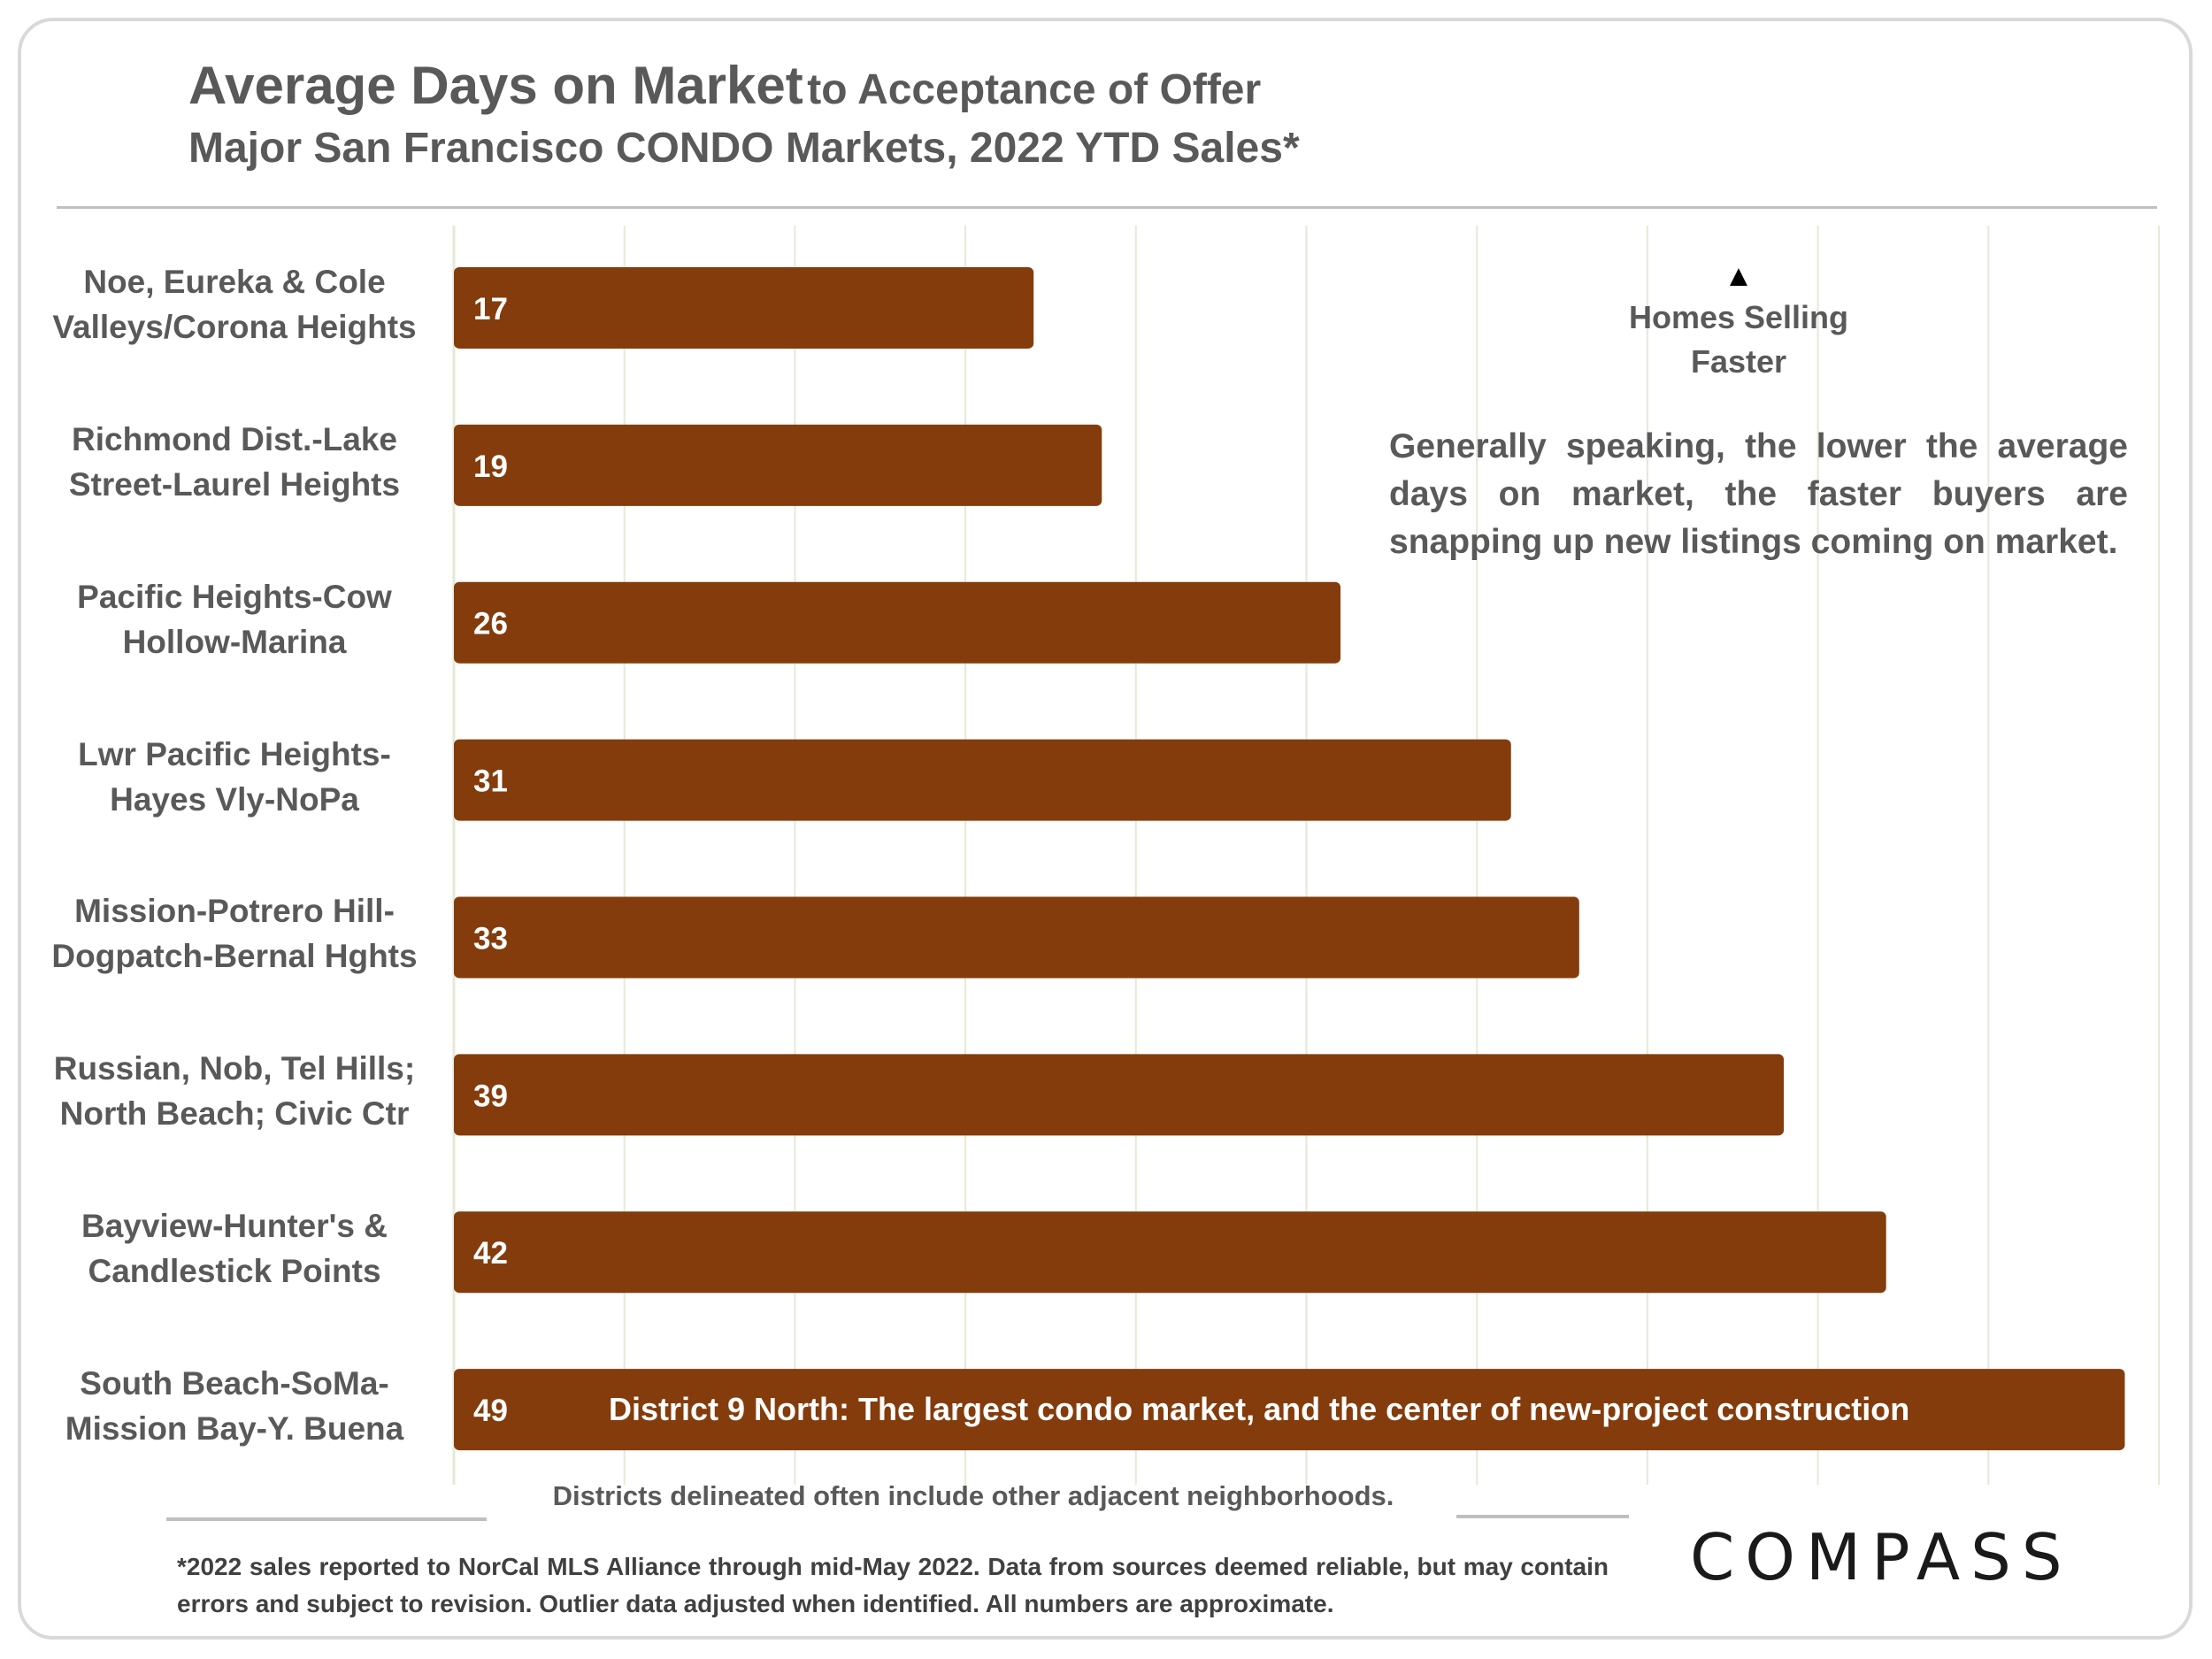 The width and height of the screenshot is (2212, 1659). What do you see at coordinates (491, 782) in the screenshot?
I see `data-label: 31` at bounding box center [491, 782].